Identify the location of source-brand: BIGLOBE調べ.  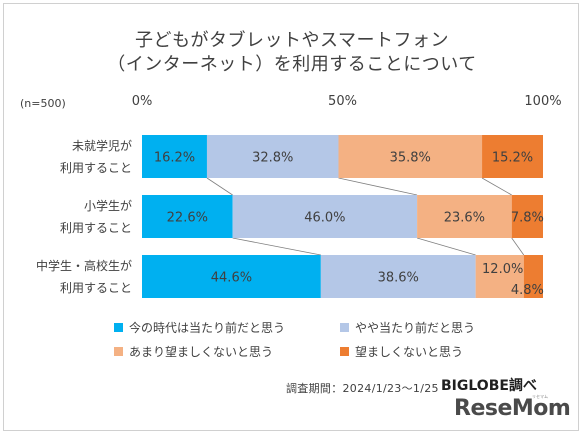
(489, 386).